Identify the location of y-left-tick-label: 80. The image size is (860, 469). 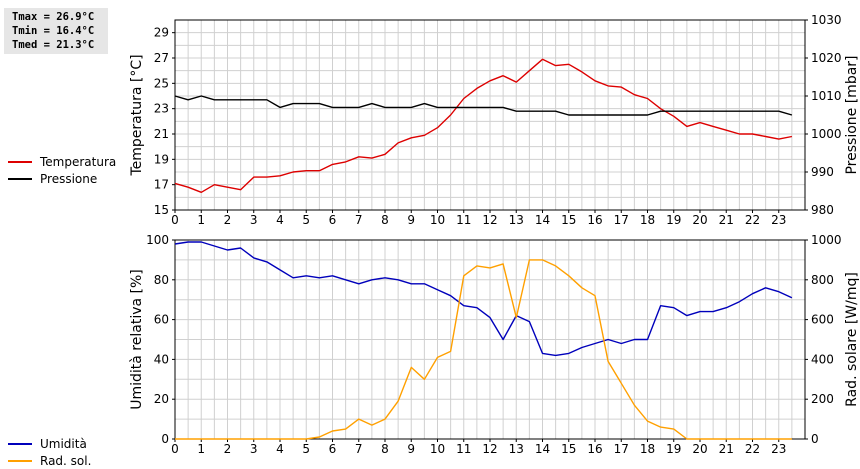
(161, 280).